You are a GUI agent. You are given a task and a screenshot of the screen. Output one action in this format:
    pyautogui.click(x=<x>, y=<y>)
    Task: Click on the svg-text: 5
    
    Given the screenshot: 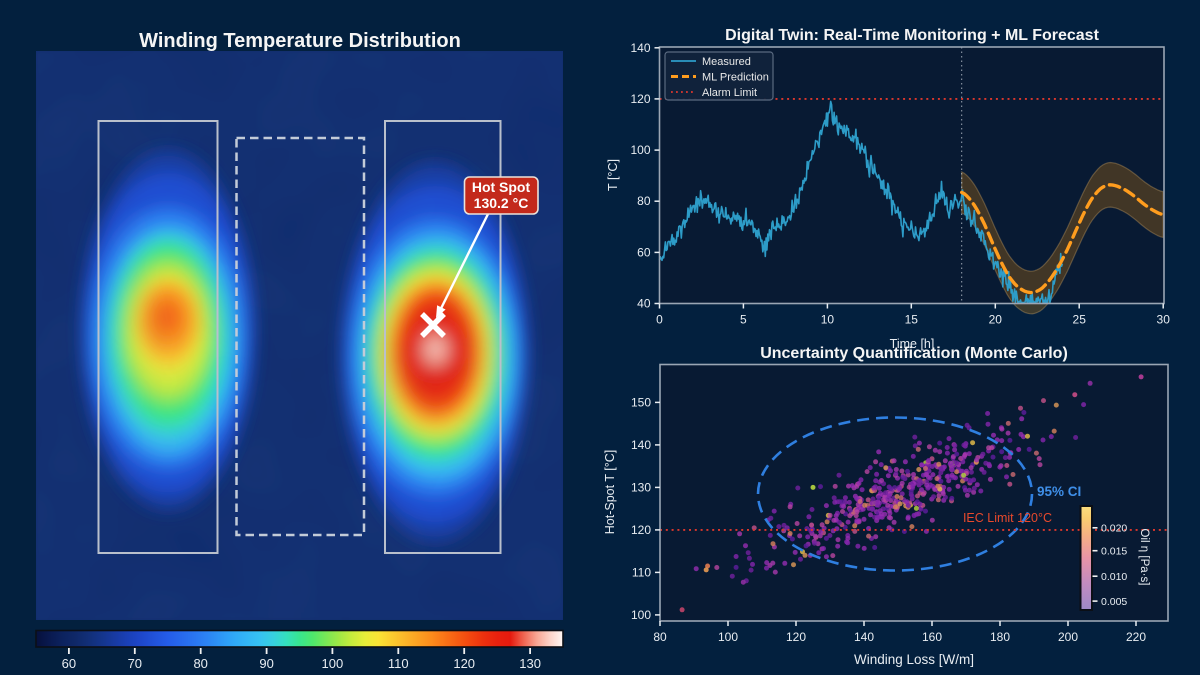 What is the action you would take?
    pyautogui.click(x=743, y=320)
    